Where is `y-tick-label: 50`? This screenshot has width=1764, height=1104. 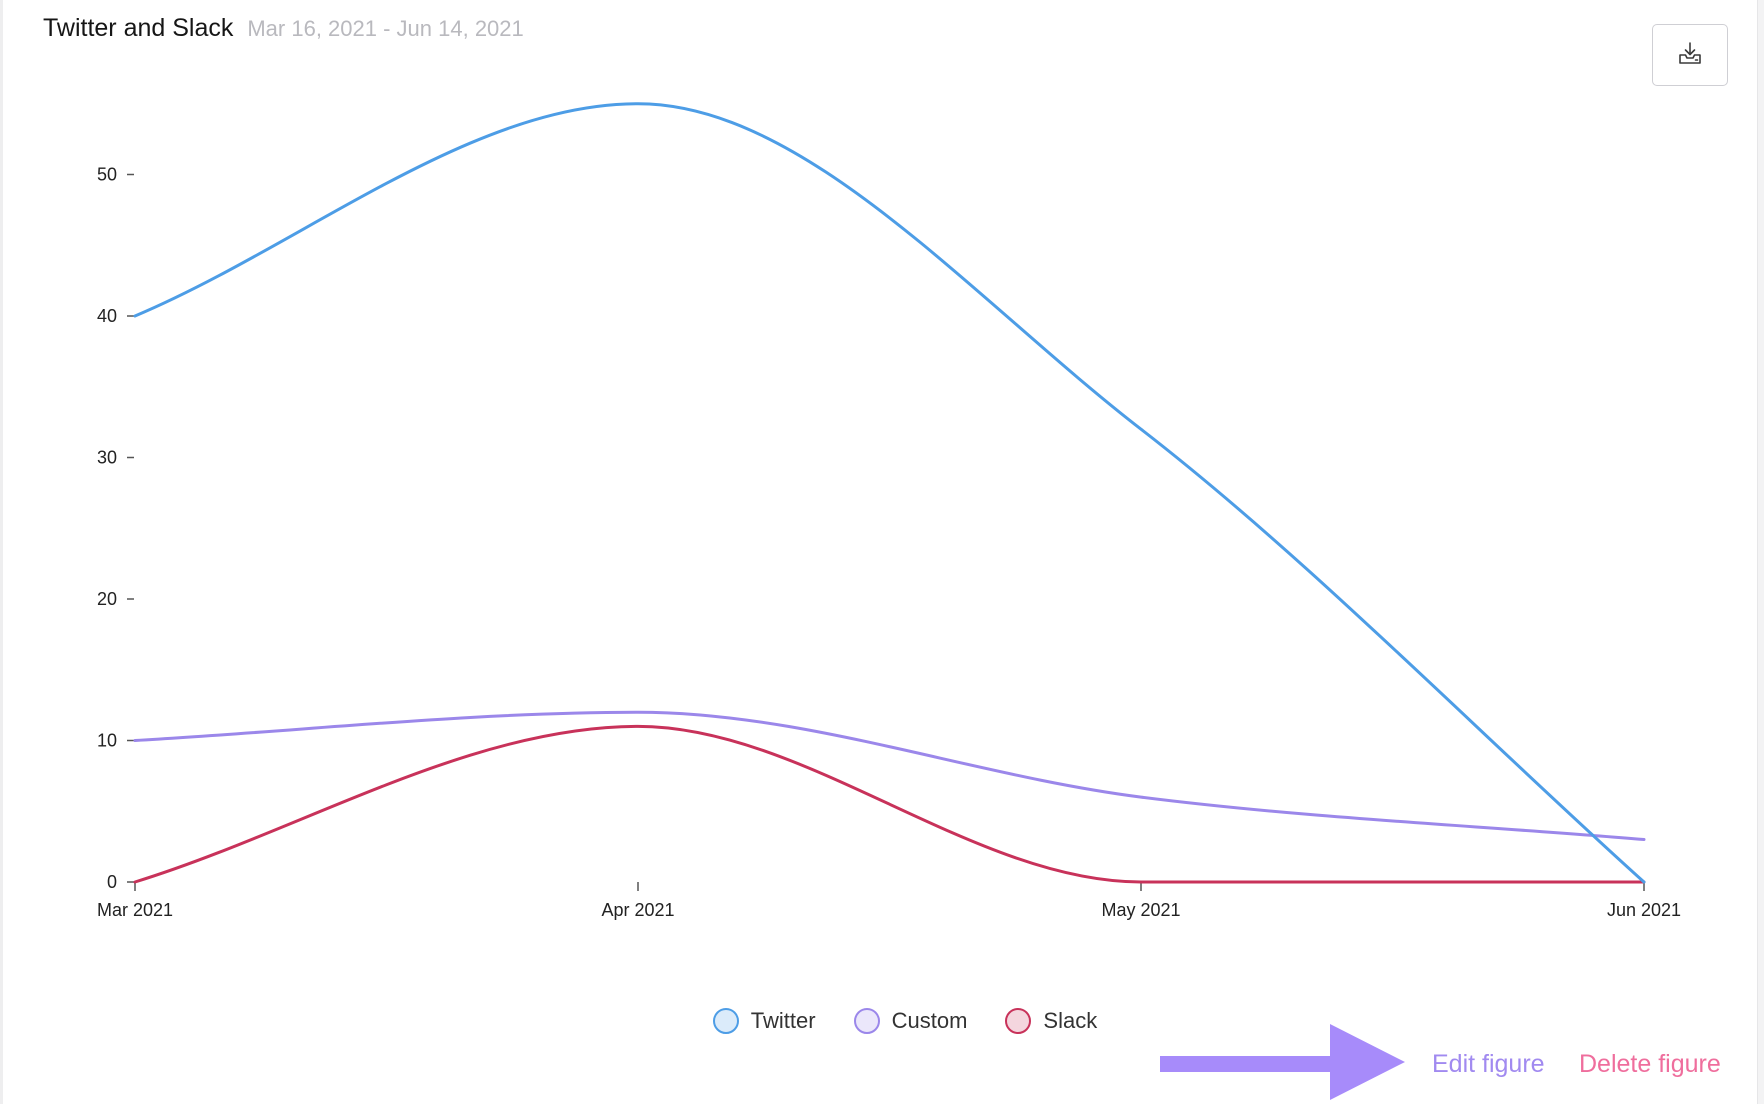
y-tick-label: 50 is located at coordinates (107, 175).